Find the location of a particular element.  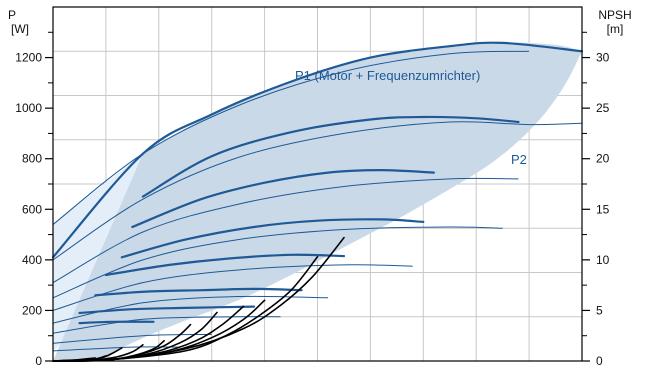

right-tick-label: 5 is located at coordinates (599, 310).